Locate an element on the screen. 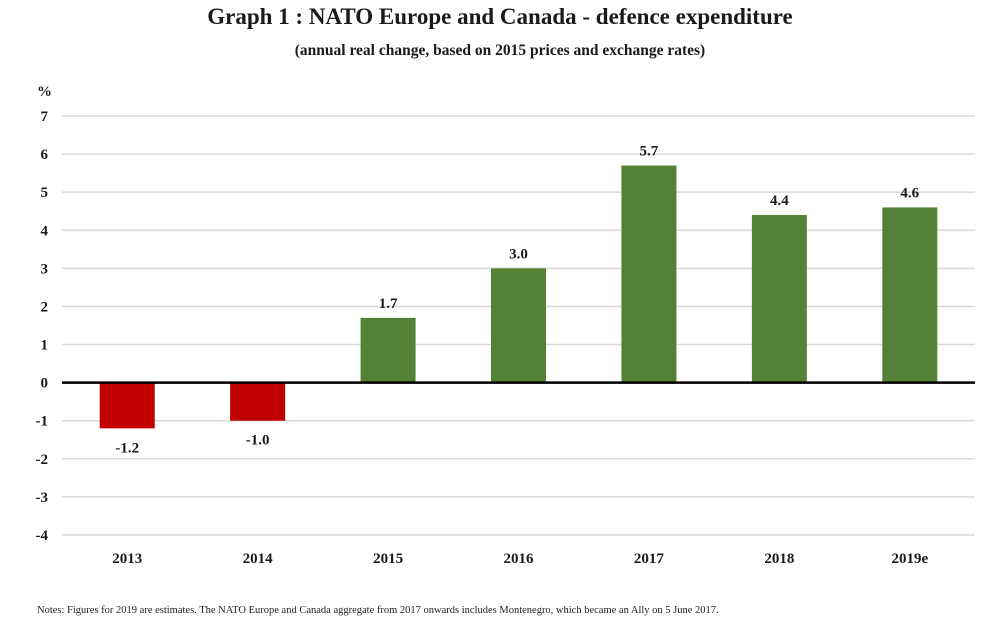 The height and width of the screenshot is (636, 1000). bar-2014 is located at coordinates (258, 401).